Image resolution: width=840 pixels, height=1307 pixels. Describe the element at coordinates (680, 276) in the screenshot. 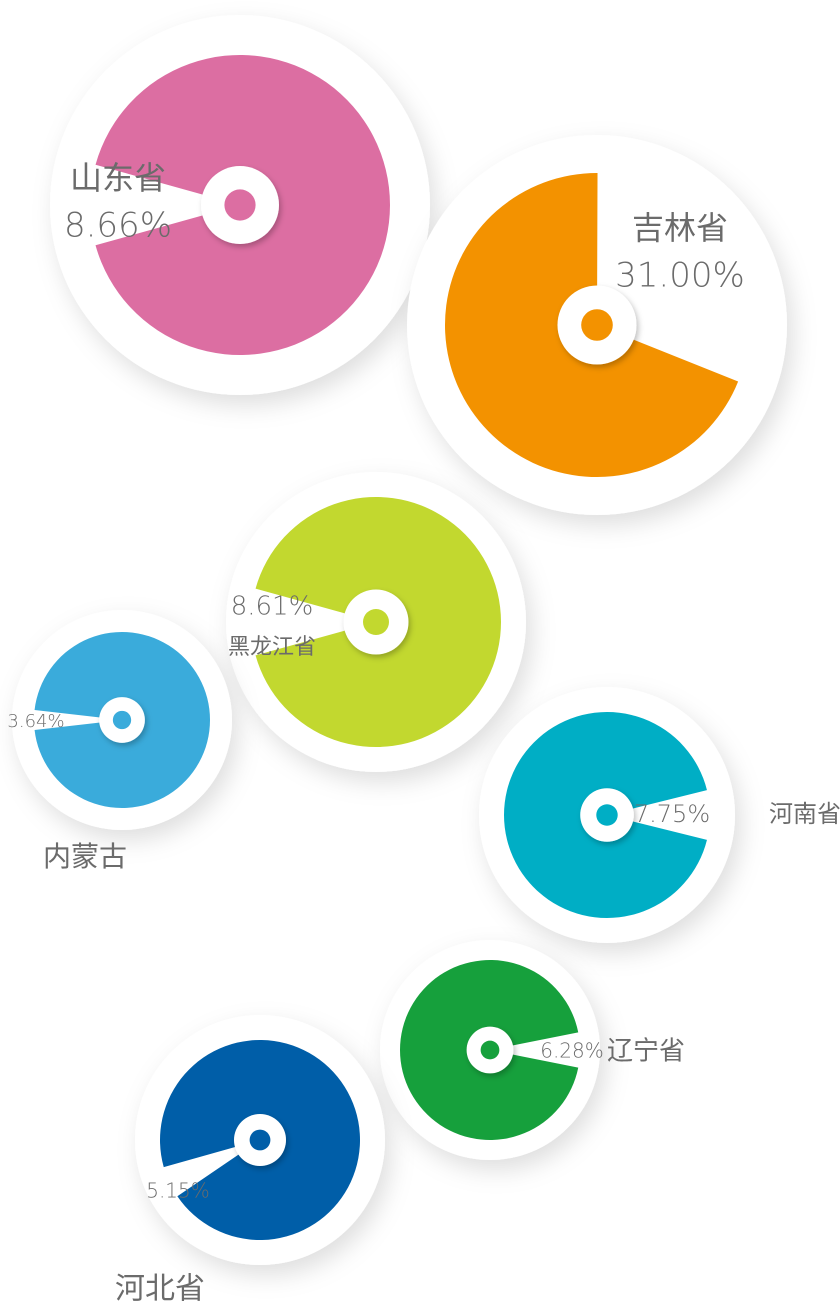

I see `value-label: 31.00%` at that location.